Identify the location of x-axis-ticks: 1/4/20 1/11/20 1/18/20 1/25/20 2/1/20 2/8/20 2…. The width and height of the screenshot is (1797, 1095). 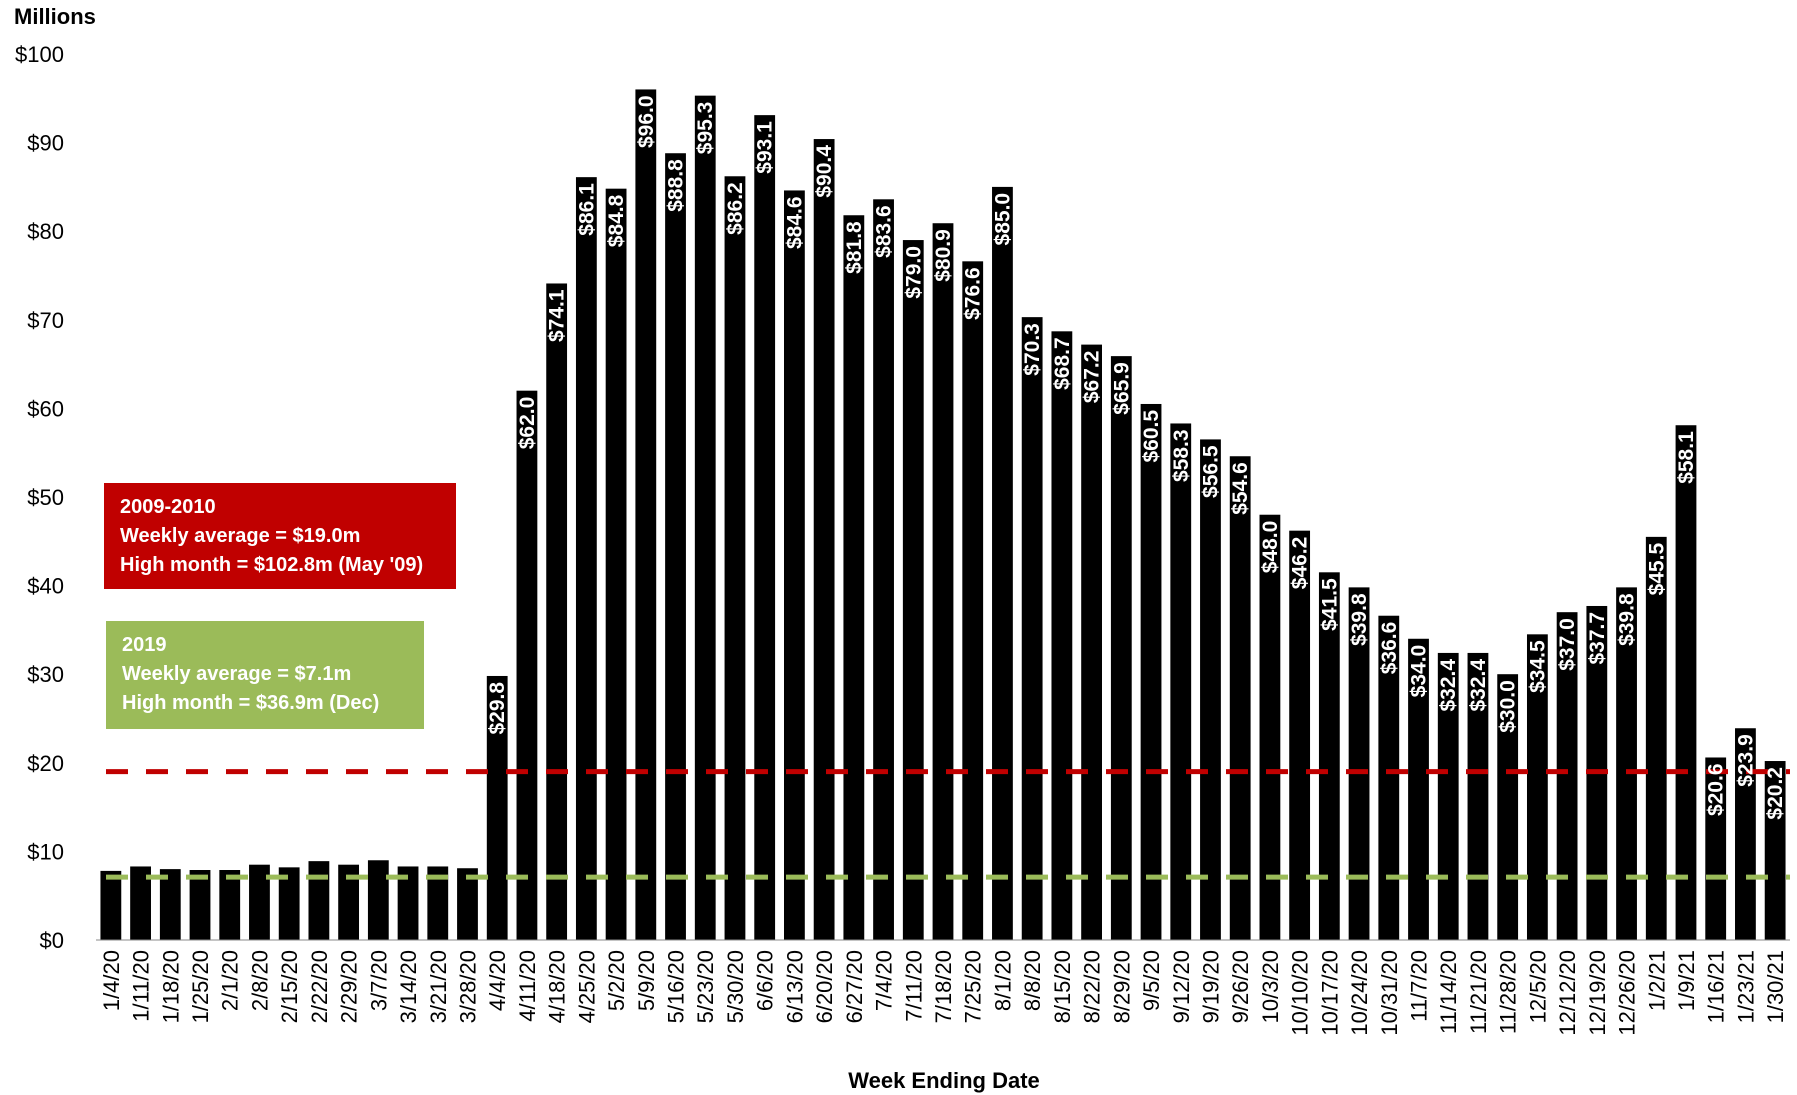
(943, 993).